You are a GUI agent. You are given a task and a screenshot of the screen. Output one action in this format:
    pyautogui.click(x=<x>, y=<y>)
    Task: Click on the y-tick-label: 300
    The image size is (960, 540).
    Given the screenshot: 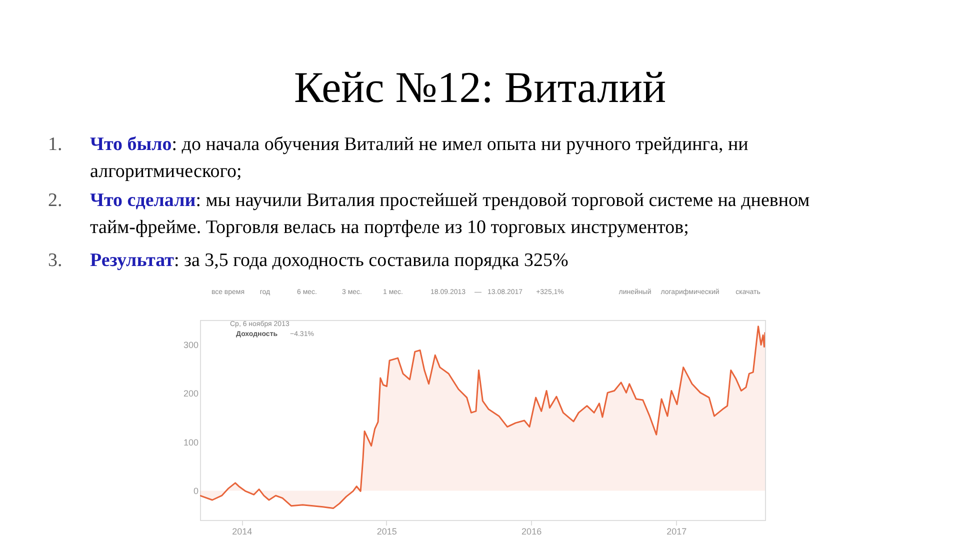 What is the action you would take?
    pyautogui.click(x=190, y=345)
    